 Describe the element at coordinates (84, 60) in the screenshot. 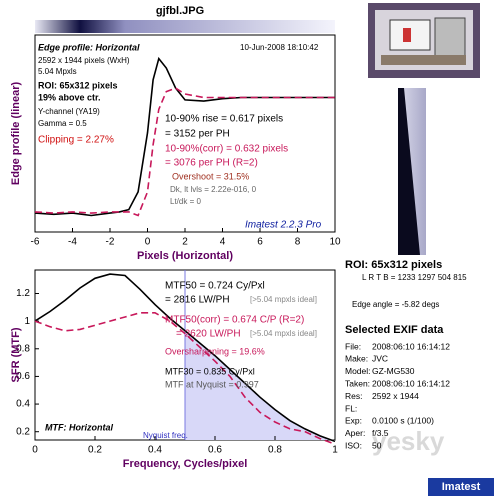

I see `annotation: 2592 x 1944 pixels (WxH)` at that location.